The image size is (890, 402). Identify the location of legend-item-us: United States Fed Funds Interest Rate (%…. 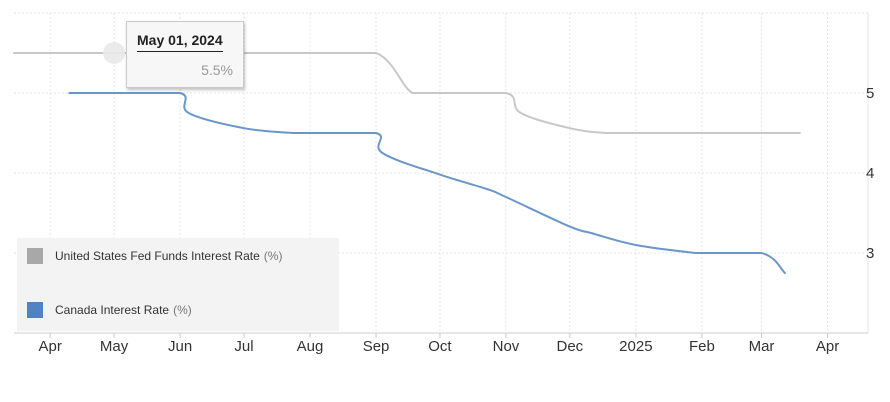
(154, 256).